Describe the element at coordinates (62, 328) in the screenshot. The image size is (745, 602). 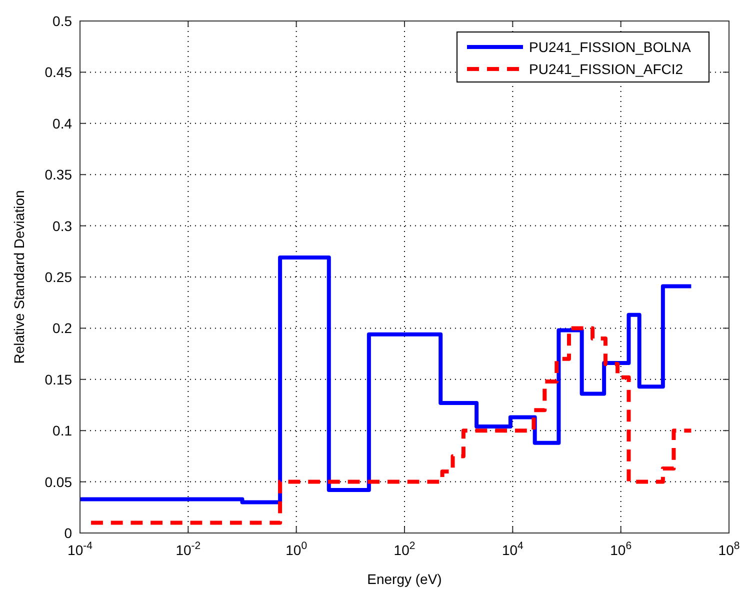
I see `y-tick-label: 0.2` at that location.